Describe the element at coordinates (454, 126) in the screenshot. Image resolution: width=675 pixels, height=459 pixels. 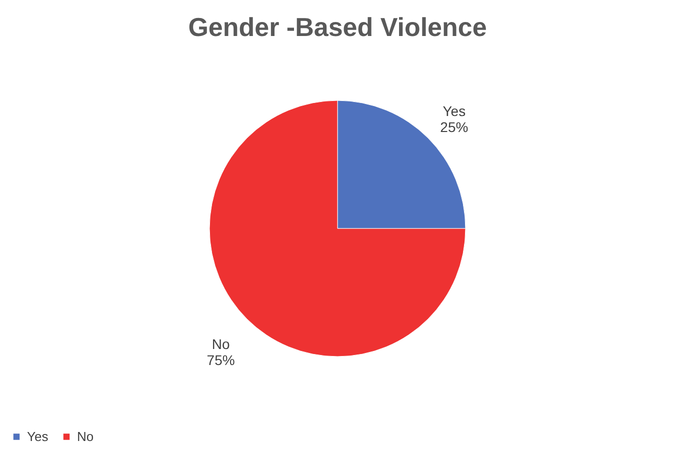
I see `data-label: 25%` at that location.